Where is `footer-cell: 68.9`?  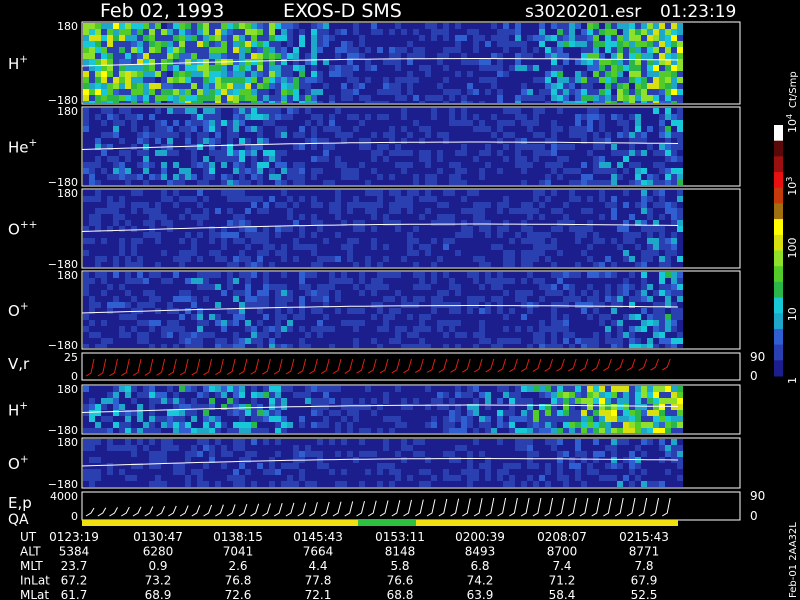
footer-cell: 68.9 is located at coordinates (158, 594).